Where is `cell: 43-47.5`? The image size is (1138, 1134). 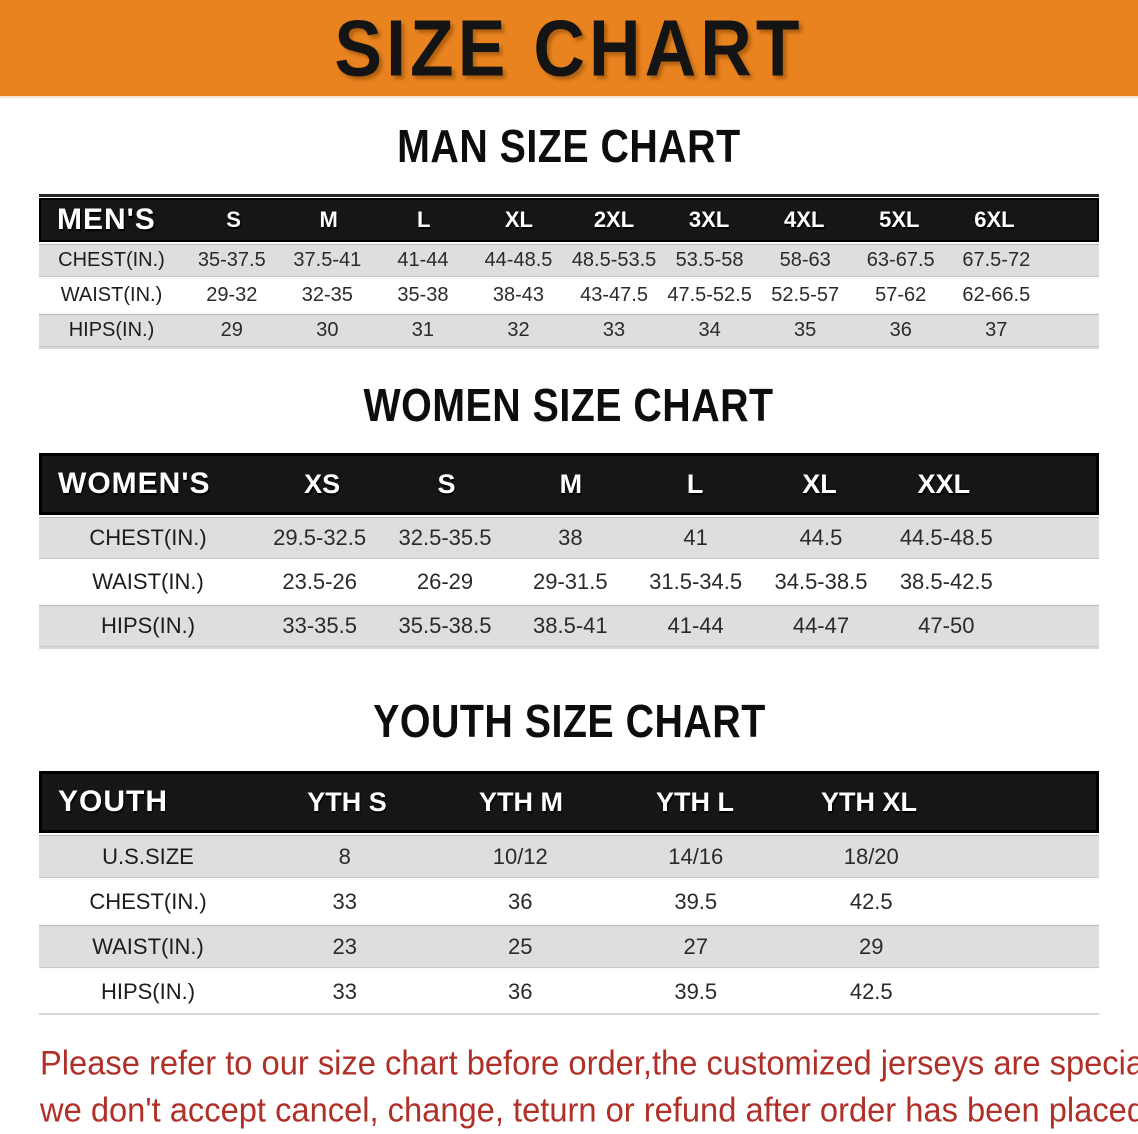
cell: 43-47.5 is located at coordinates (614, 295).